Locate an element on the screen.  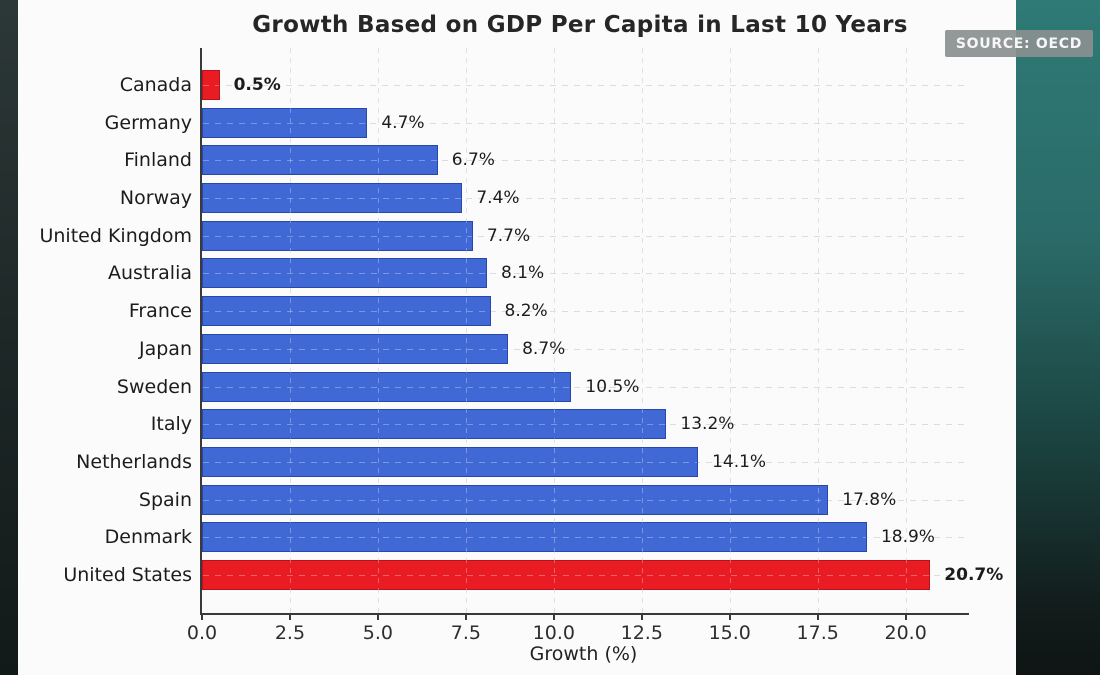
value-label-france: 8.2% is located at coordinates (526, 311).